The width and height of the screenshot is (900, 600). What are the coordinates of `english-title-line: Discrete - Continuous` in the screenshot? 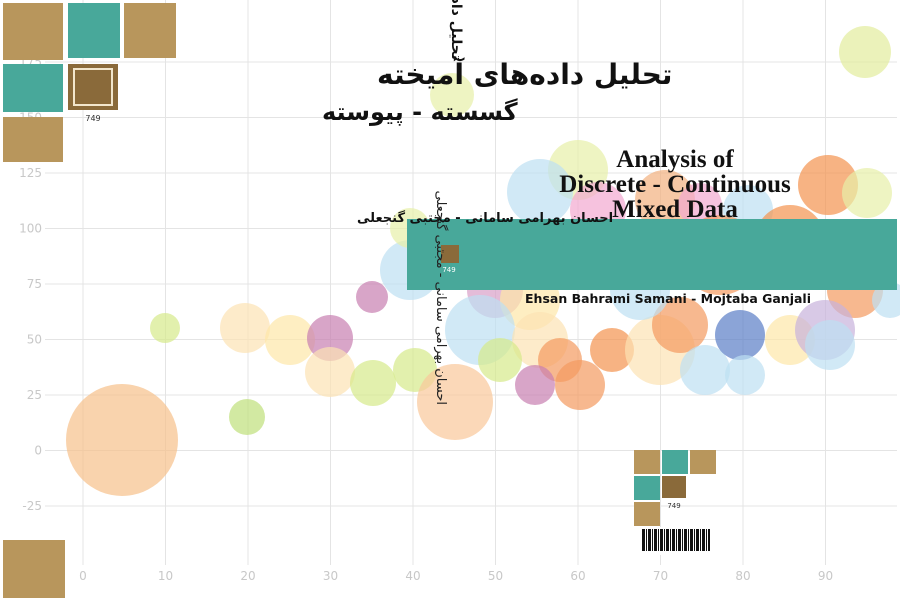 It's located at (675, 184).